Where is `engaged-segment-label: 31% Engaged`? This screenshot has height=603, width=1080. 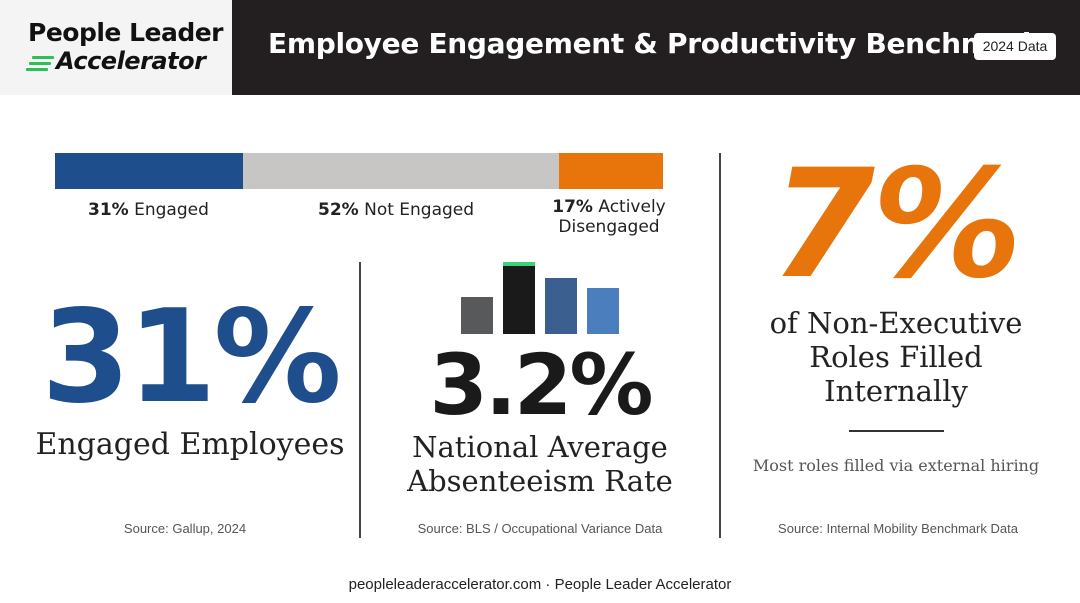 engaged-segment-label: 31% Engaged is located at coordinates (148, 210).